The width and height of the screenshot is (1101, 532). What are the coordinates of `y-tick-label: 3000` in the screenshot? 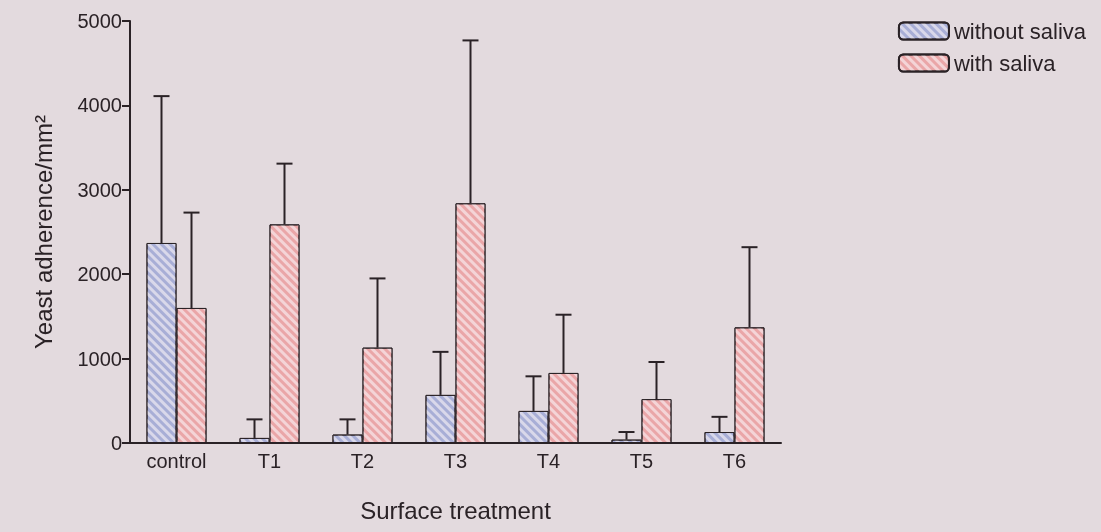 It's located at (99, 189).